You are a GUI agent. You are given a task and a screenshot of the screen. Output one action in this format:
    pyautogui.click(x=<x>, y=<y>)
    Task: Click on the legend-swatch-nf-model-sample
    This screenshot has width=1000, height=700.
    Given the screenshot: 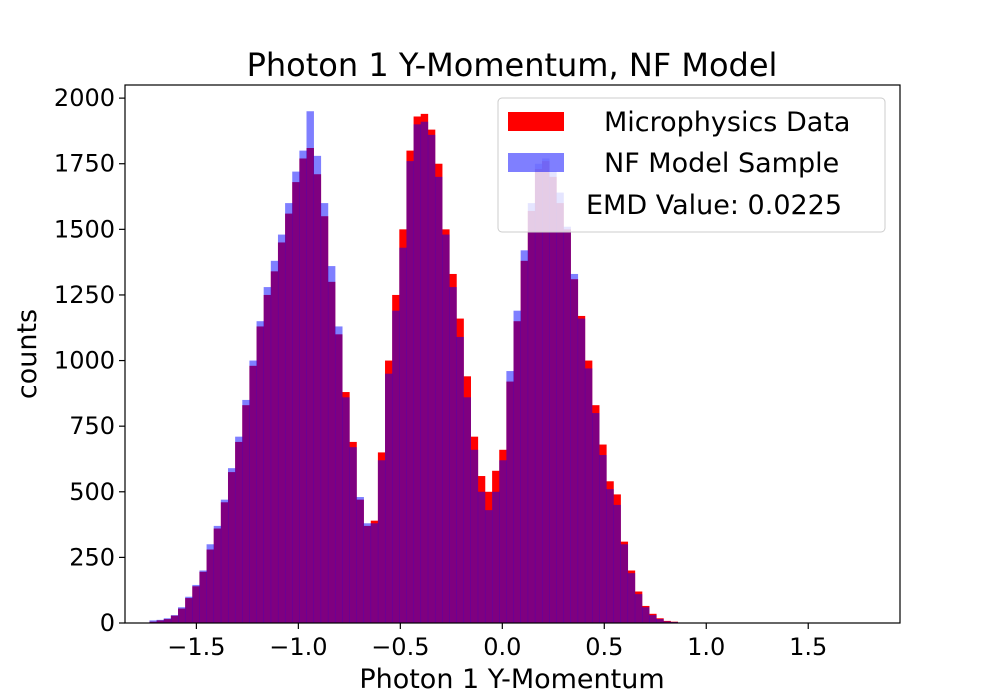 What is the action you would take?
    pyautogui.click(x=536, y=162)
    